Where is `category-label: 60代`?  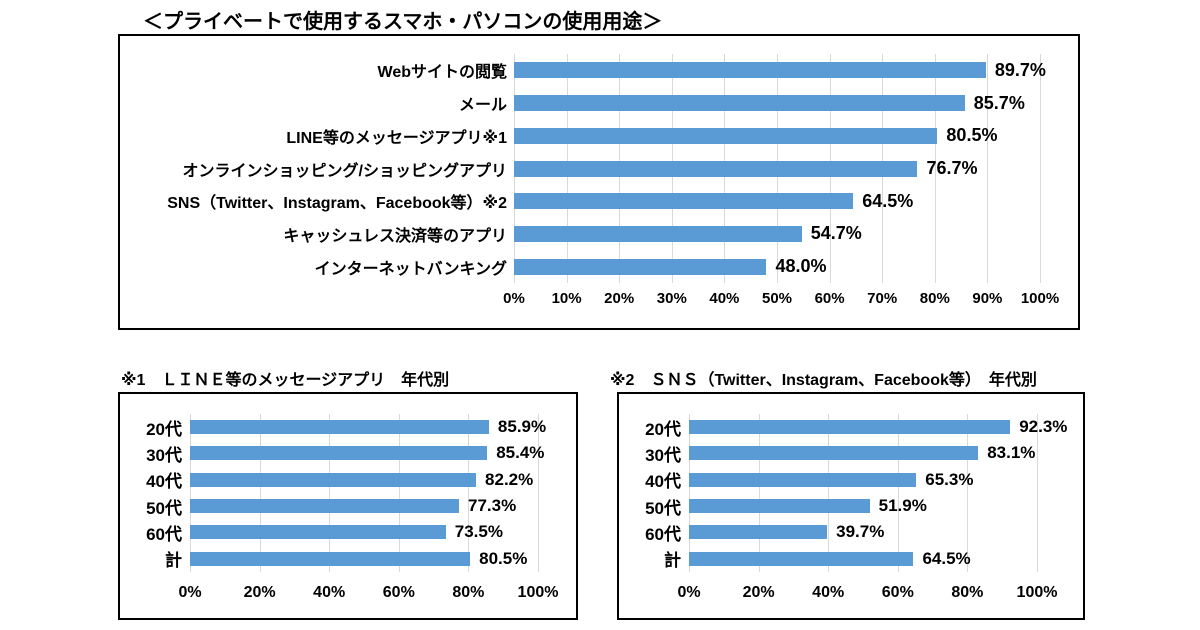 category-label: 60代 is located at coordinates (164, 534).